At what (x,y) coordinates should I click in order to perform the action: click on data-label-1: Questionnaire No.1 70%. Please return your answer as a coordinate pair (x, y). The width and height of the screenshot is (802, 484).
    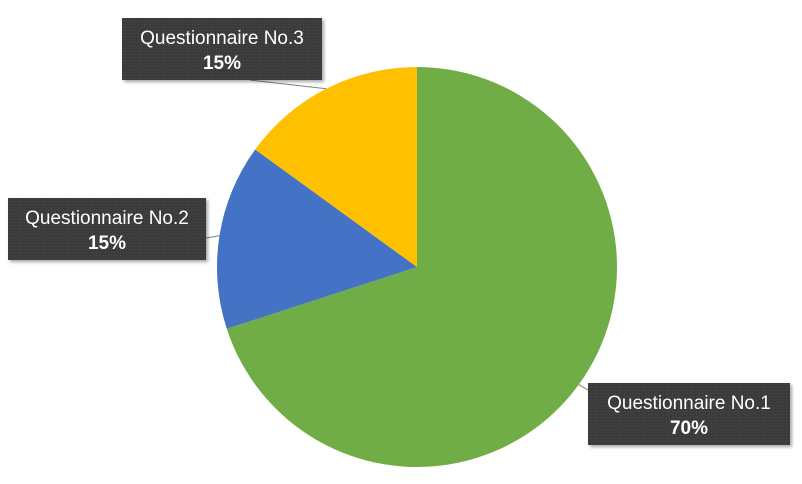
    Looking at the image, I should click on (689, 414).